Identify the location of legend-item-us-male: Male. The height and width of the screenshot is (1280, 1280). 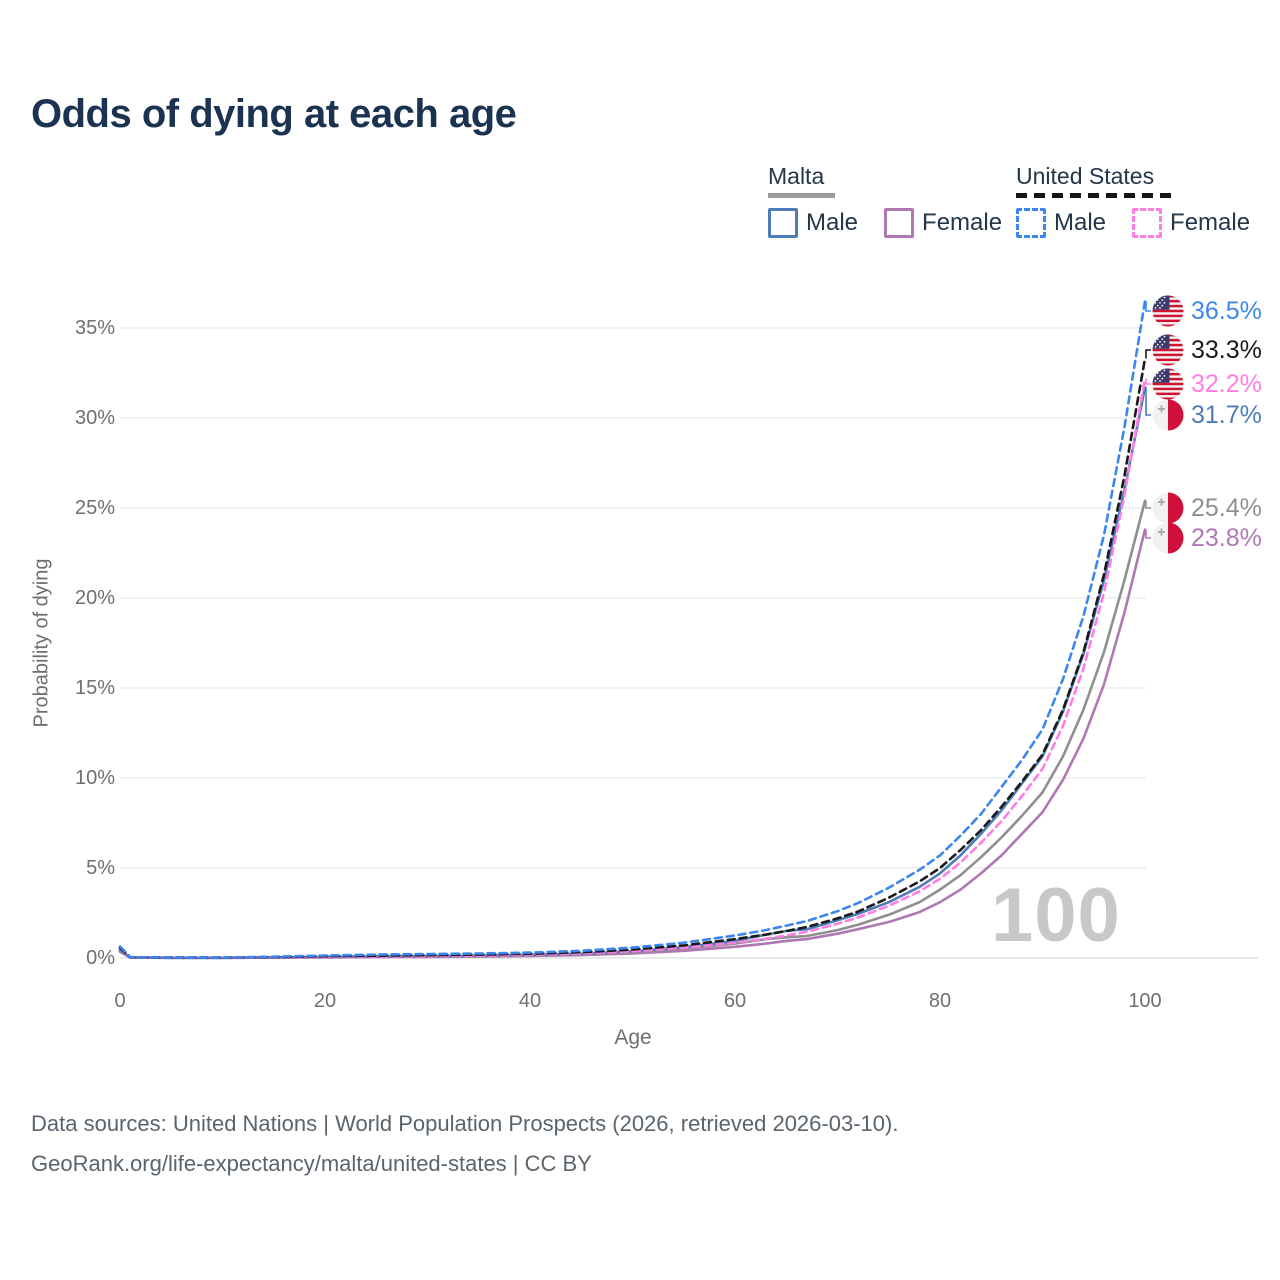
(1061, 223).